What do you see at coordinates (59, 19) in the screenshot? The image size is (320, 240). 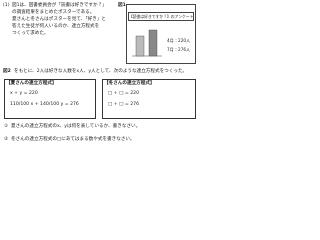 I see `text-line: 夏さんと冬さんはポスターを見て、「好き」と` at bounding box center [59, 19].